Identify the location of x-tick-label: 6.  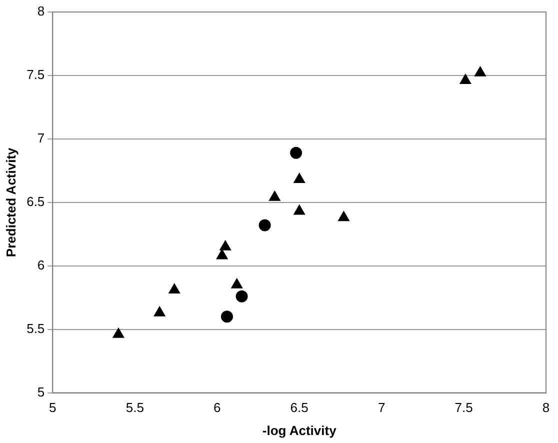
(217, 408).